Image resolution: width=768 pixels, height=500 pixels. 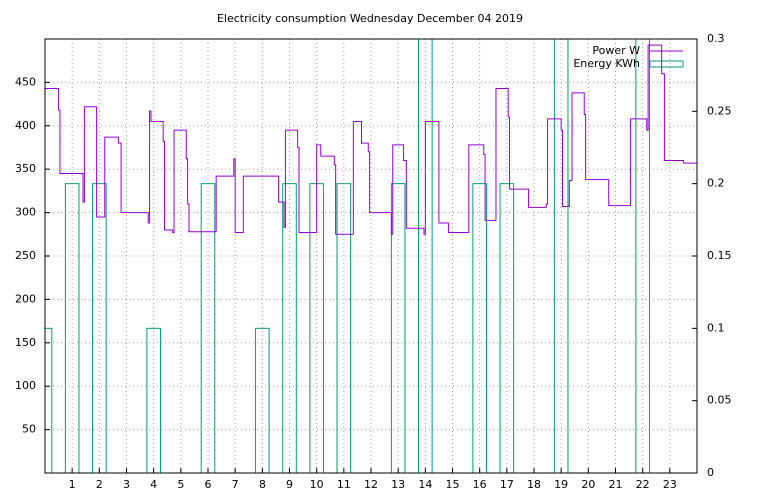 What do you see at coordinates (25, 125) in the screenshot?
I see `y-tick-label: 400` at bounding box center [25, 125].